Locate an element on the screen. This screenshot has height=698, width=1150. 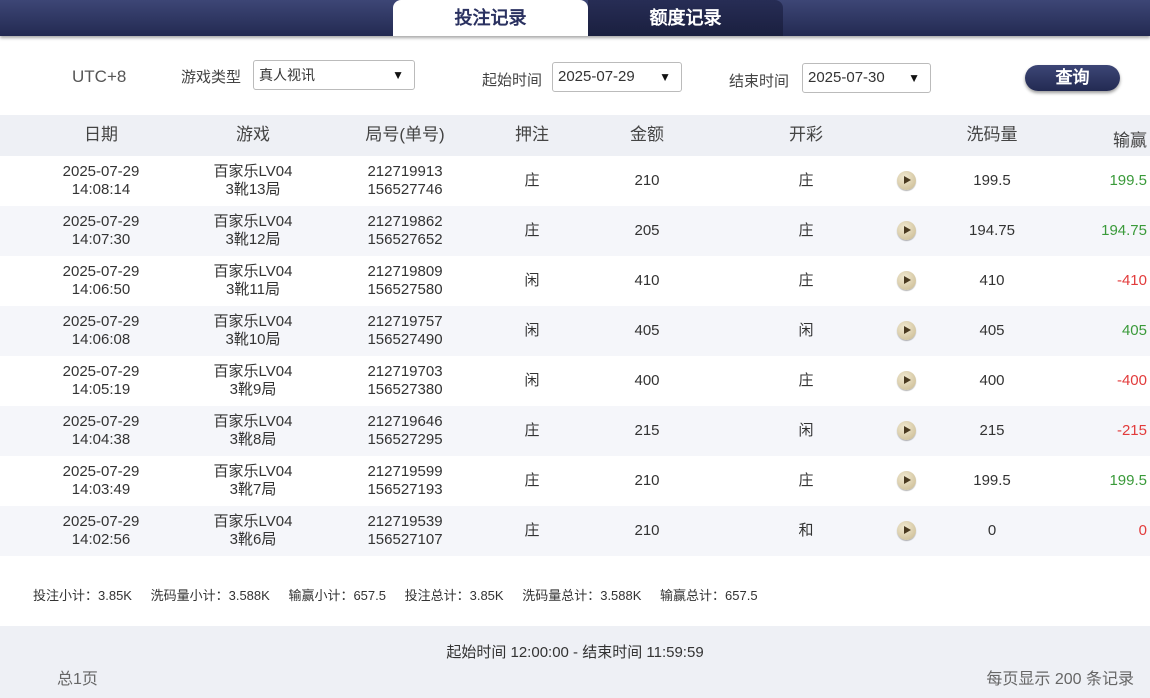
shoe-round: 3靴13局 is located at coordinates (253, 189).